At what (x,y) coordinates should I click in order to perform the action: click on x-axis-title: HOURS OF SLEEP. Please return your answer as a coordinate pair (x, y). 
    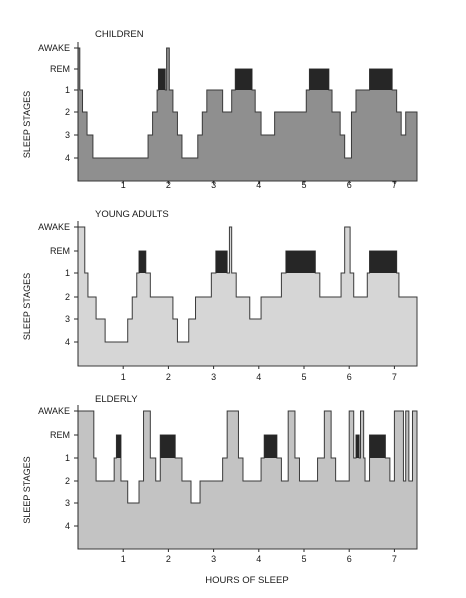
    Looking at the image, I should click on (246, 580).